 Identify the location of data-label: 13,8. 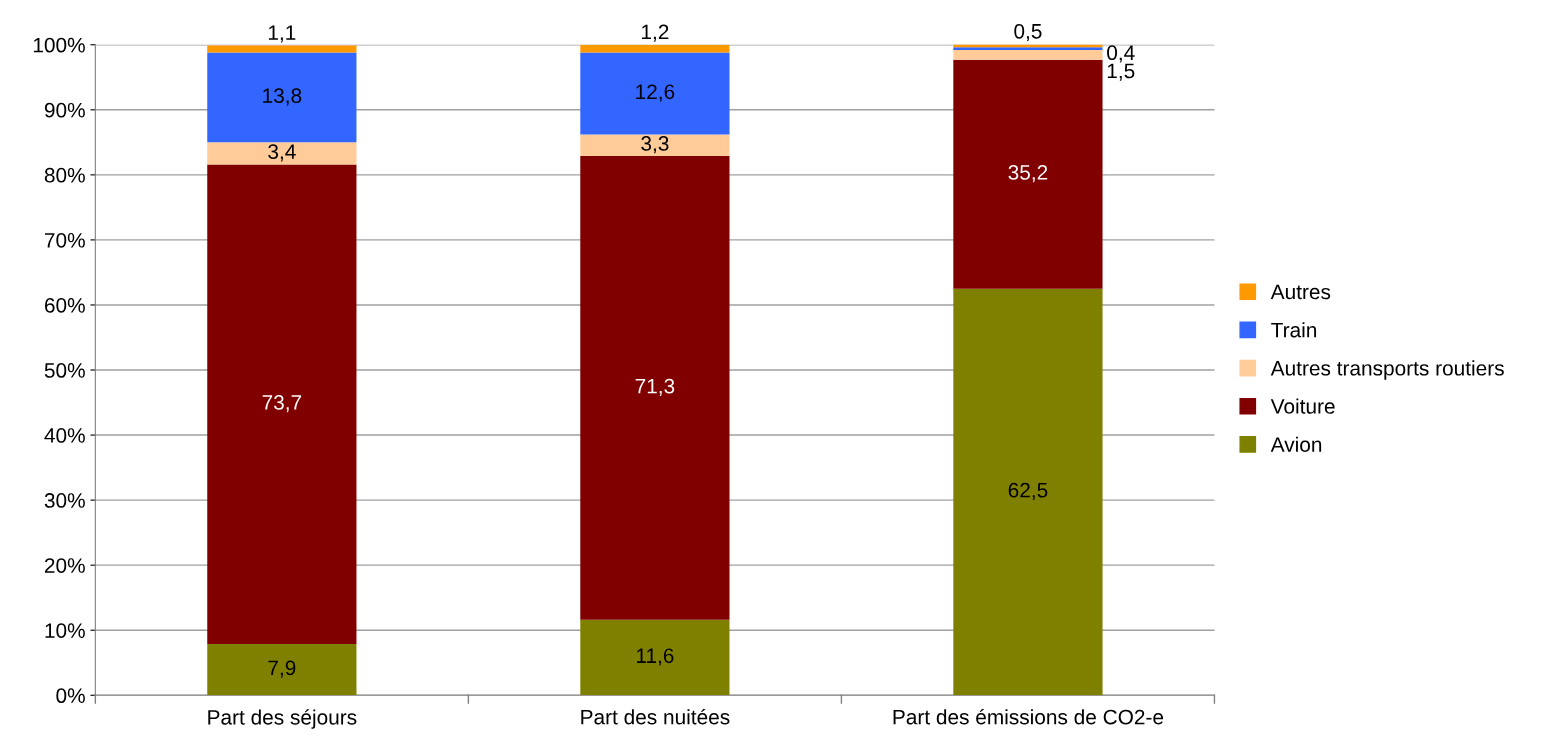
(282, 97).